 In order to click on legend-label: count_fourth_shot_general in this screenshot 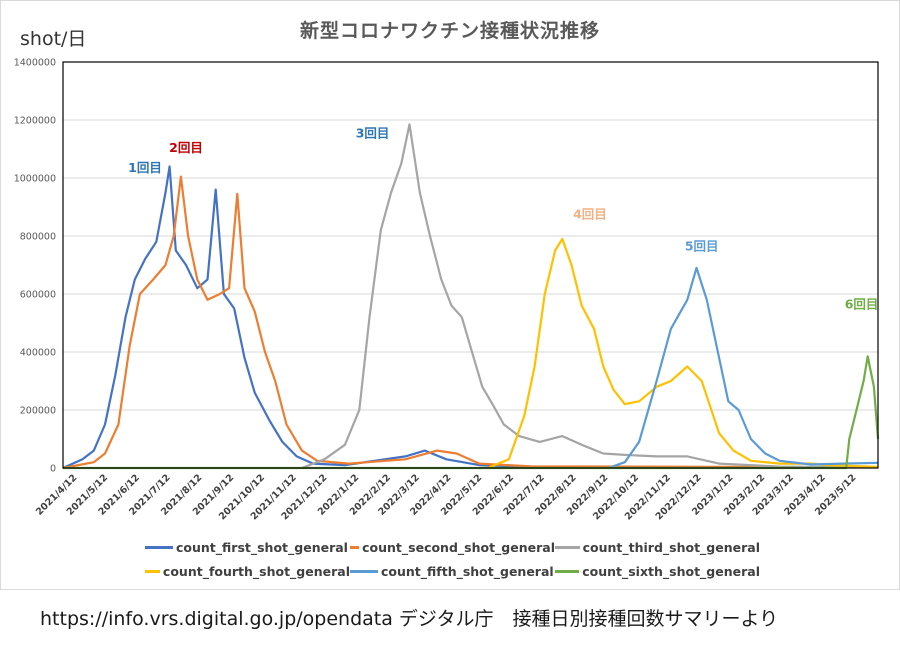, I will do `click(256, 571)`.